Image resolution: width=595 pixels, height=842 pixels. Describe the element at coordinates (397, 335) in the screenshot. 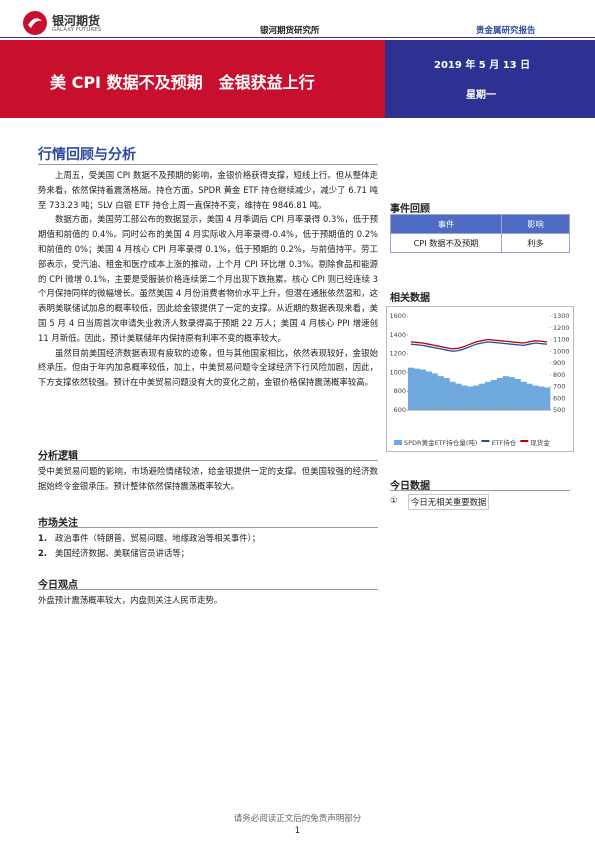

I see `y-tick-label: 1400` at that location.